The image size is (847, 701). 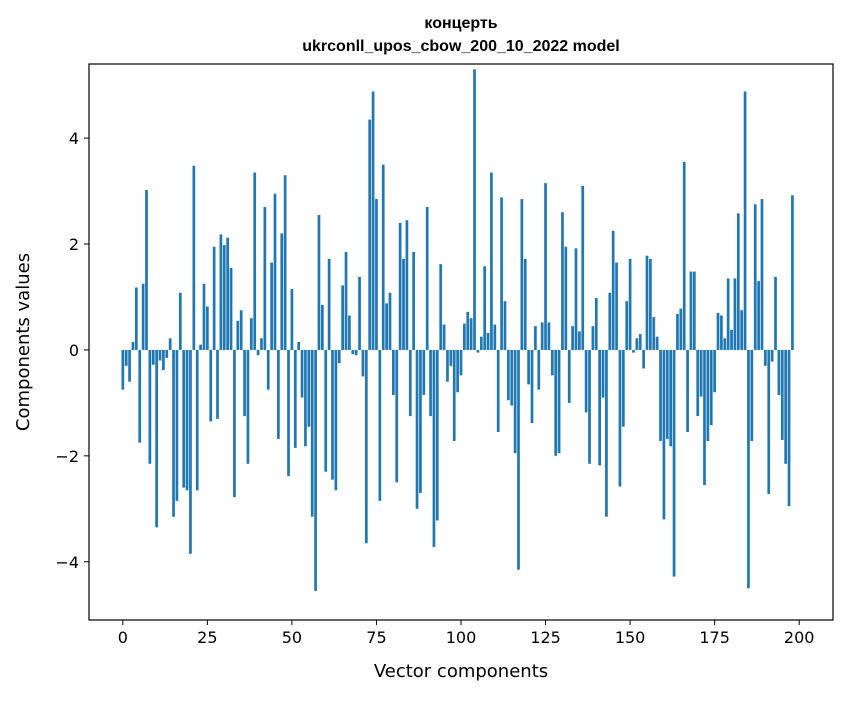 What do you see at coordinates (292, 637) in the screenshot?
I see `x-tick-label: 50` at bounding box center [292, 637].